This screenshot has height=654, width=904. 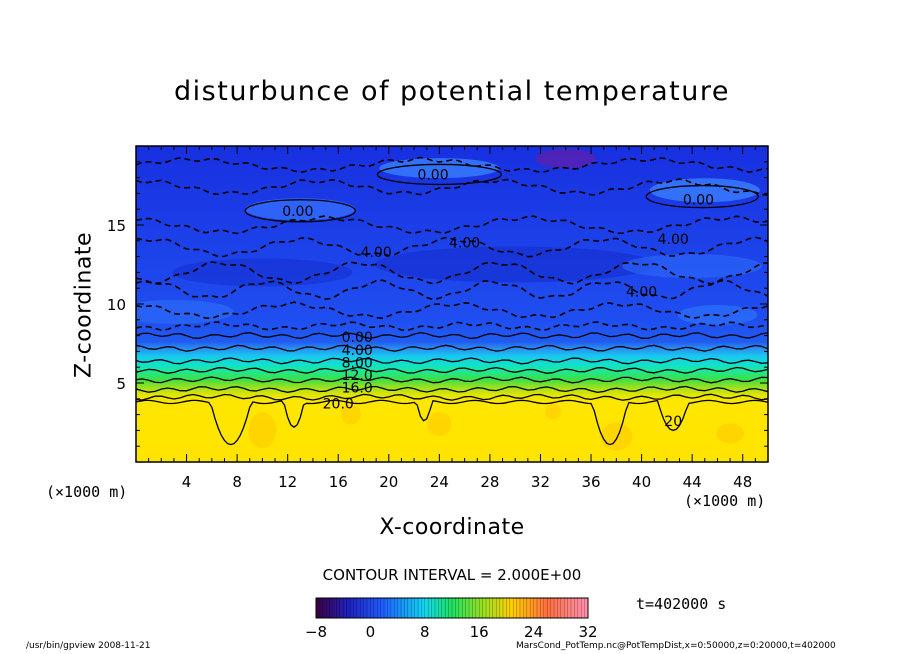 I want to click on contour-label-2: 0.00, so click(x=698, y=201).